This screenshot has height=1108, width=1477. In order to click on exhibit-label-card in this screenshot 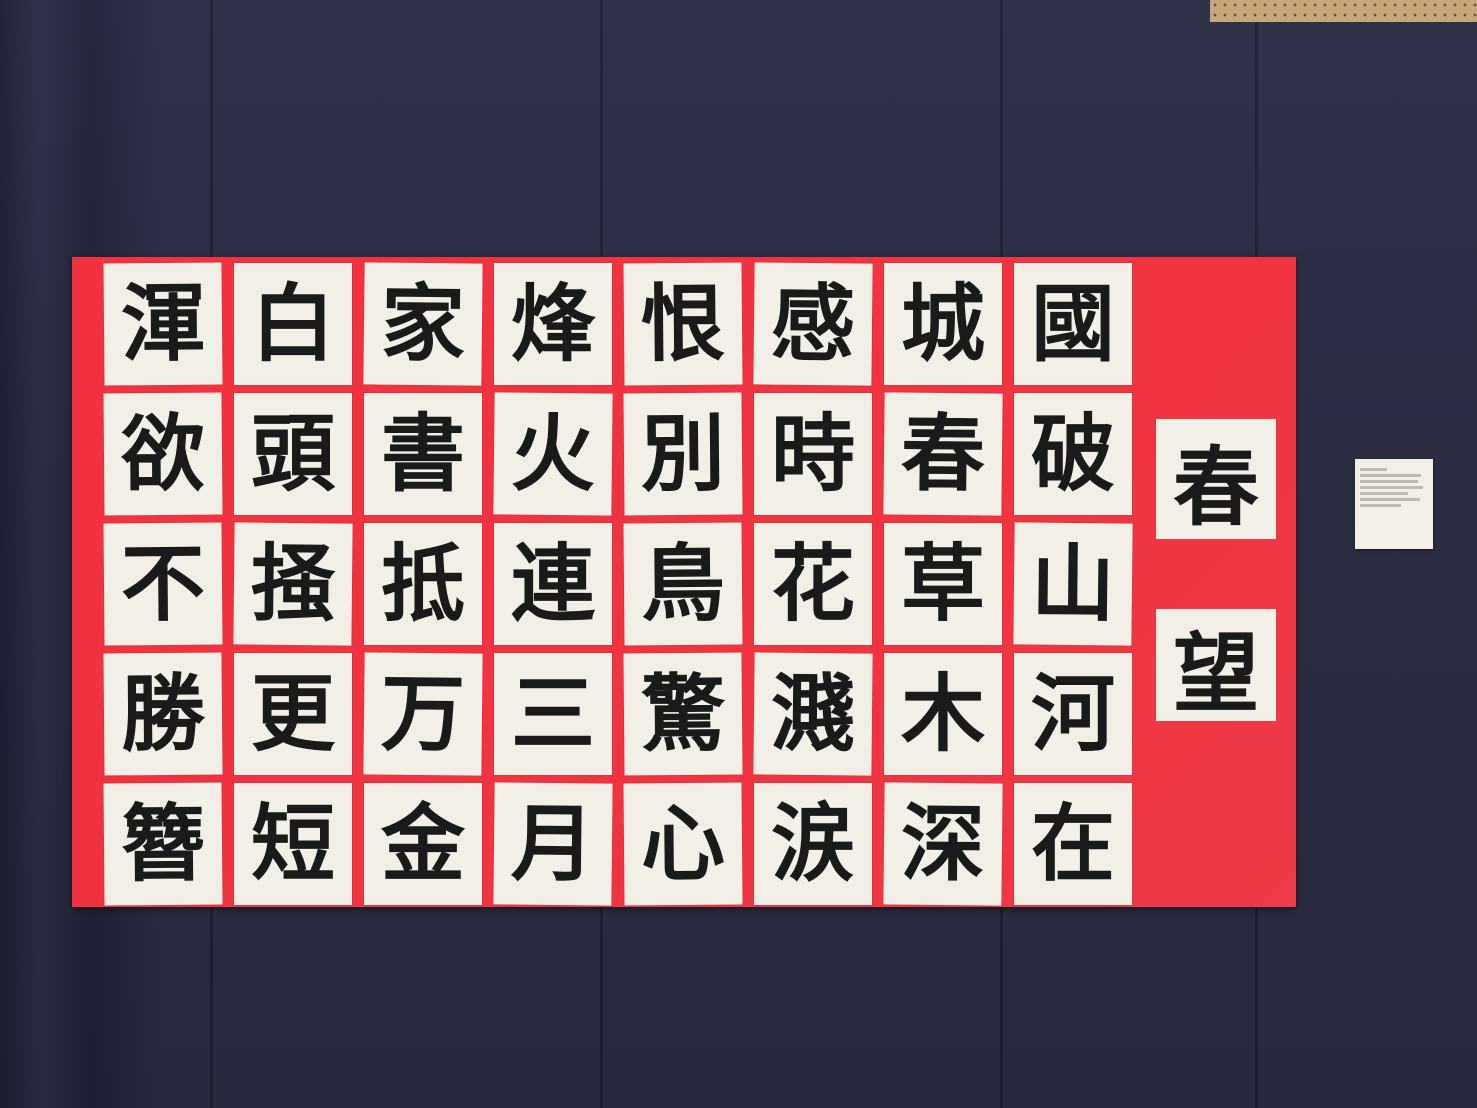, I will do `click(1394, 504)`.